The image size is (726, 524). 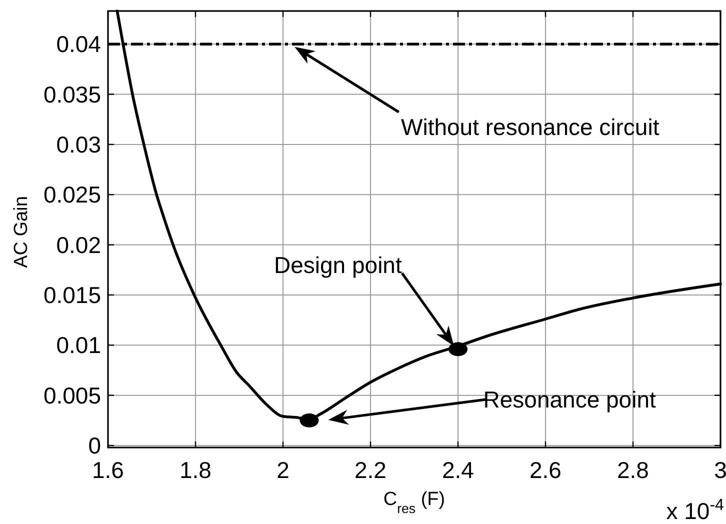 What do you see at coordinates (546, 470) in the screenshot?
I see `x-tick-label: 2.6` at bounding box center [546, 470].